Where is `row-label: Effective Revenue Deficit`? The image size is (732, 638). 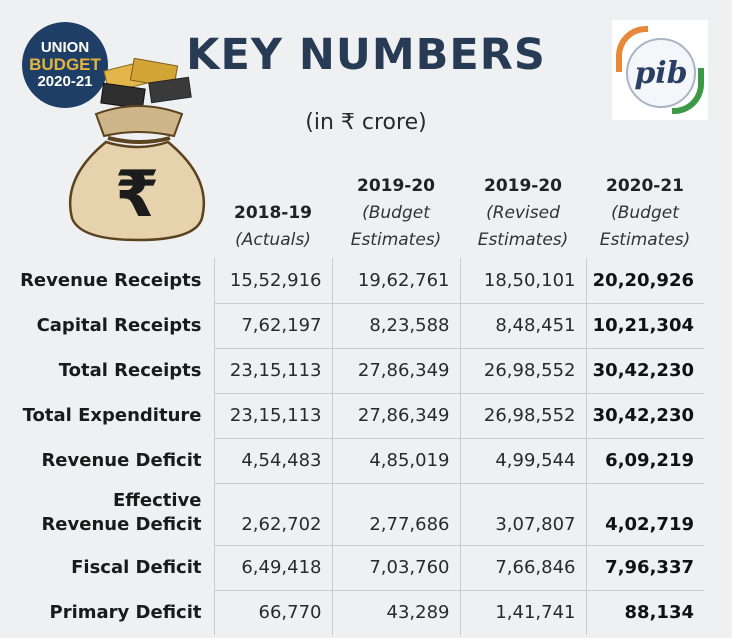
row-label: Effective Revenue Deficit is located at coordinates (107, 514).